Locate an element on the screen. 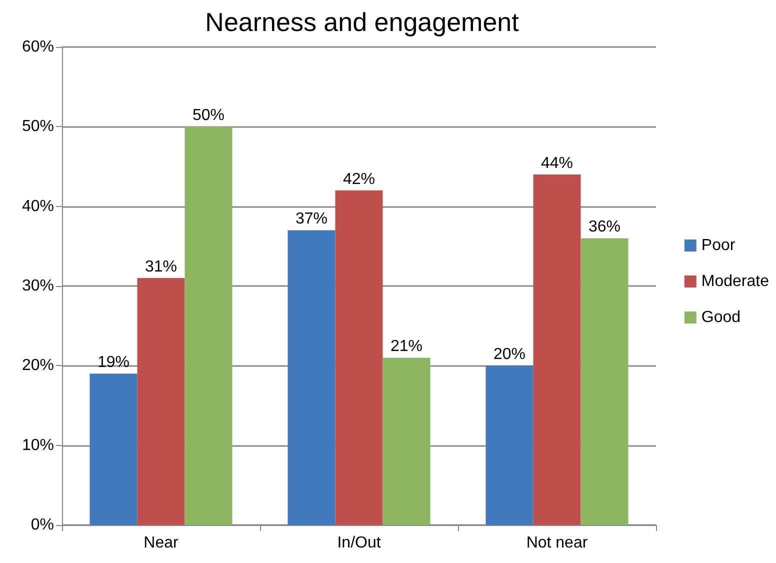 The width and height of the screenshot is (776, 563). y-tick-label: 40% is located at coordinates (38, 206).